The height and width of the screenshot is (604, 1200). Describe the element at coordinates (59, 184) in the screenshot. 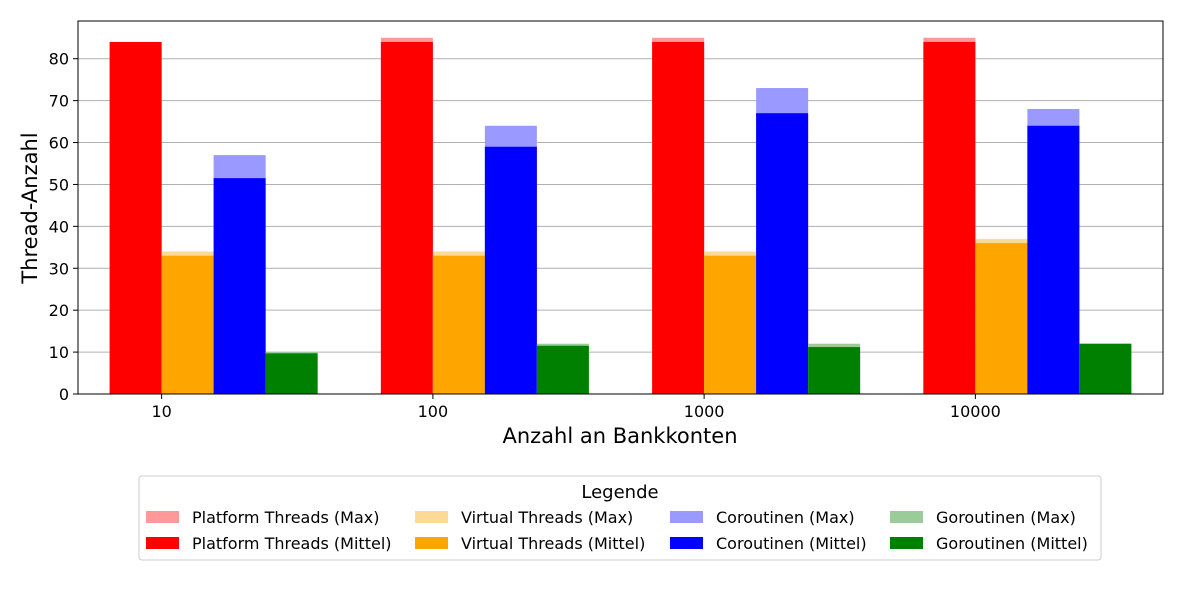

I see `y-tick-label: 50` at that location.